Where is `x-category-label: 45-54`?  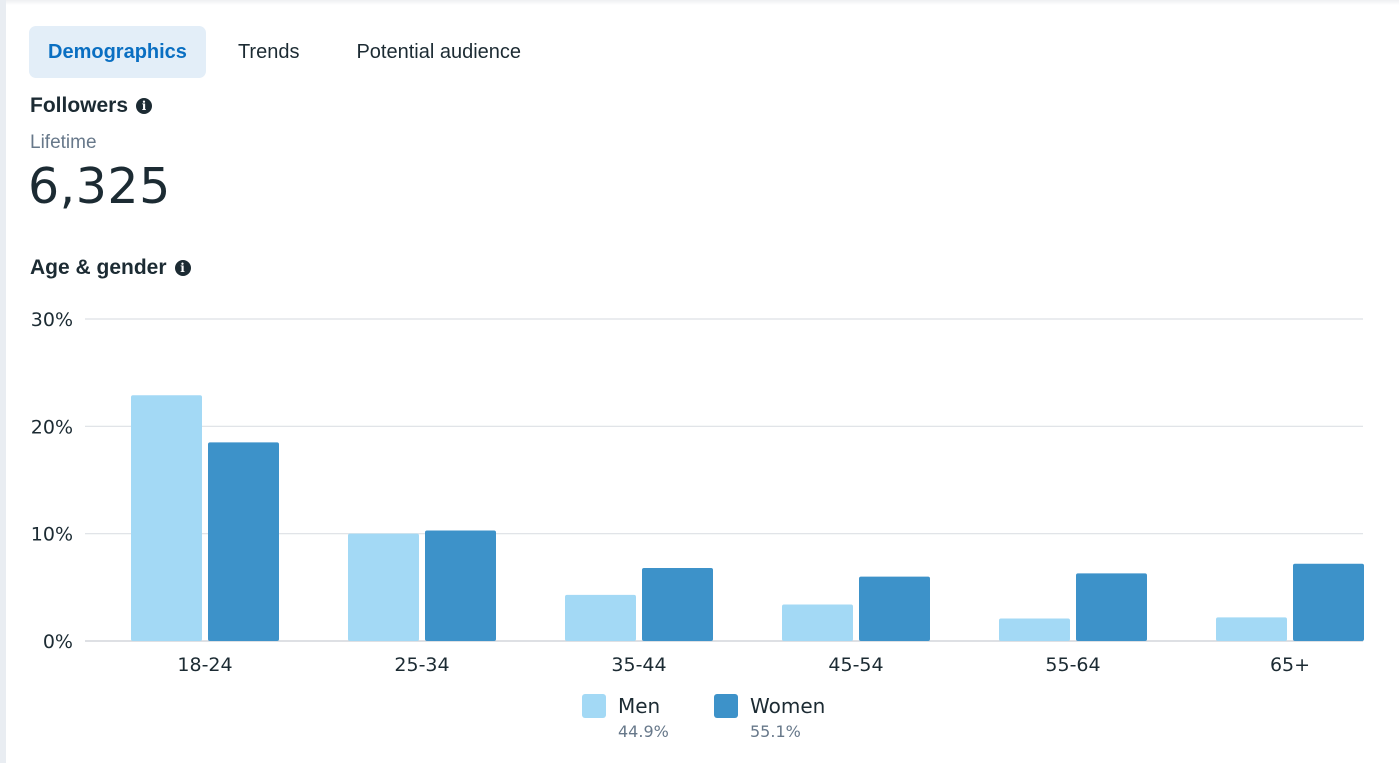 x-category-label: 45-54 is located at coordinates (855, 665).